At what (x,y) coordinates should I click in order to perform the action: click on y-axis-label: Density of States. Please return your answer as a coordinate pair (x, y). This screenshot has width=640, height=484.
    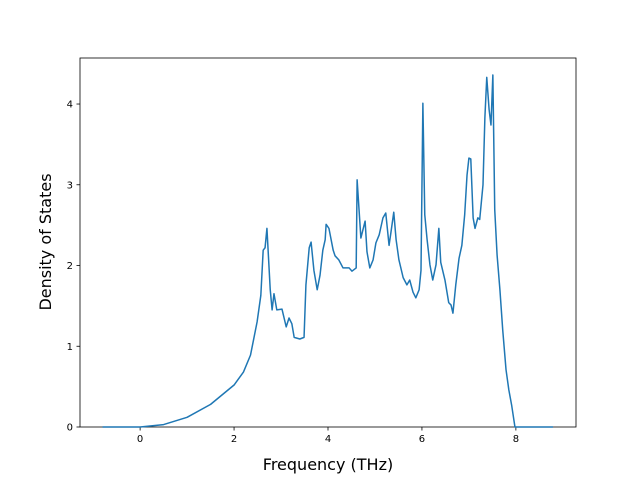
    Looking at the image, I should click on (45, 241).